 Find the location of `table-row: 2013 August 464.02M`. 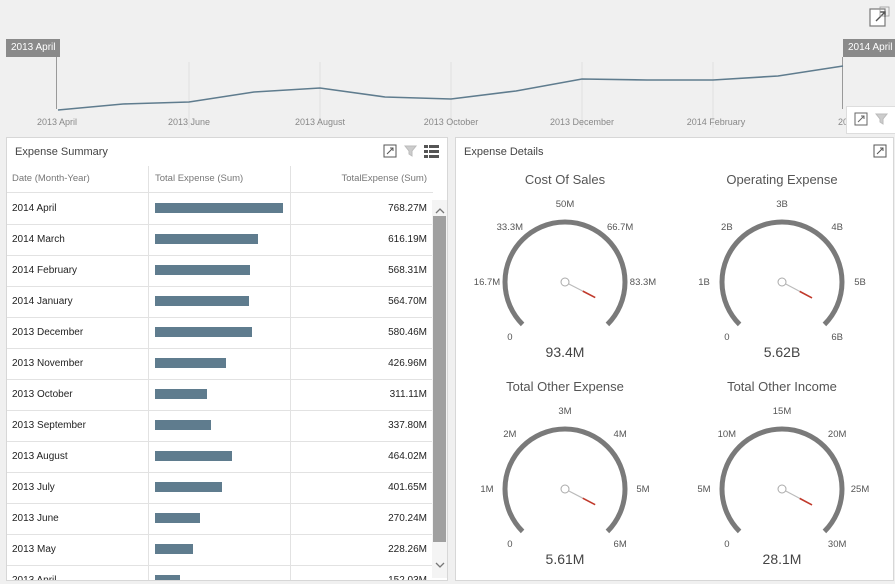

table-row: 2013 August 464.02M is located at coordinates (220, 457).